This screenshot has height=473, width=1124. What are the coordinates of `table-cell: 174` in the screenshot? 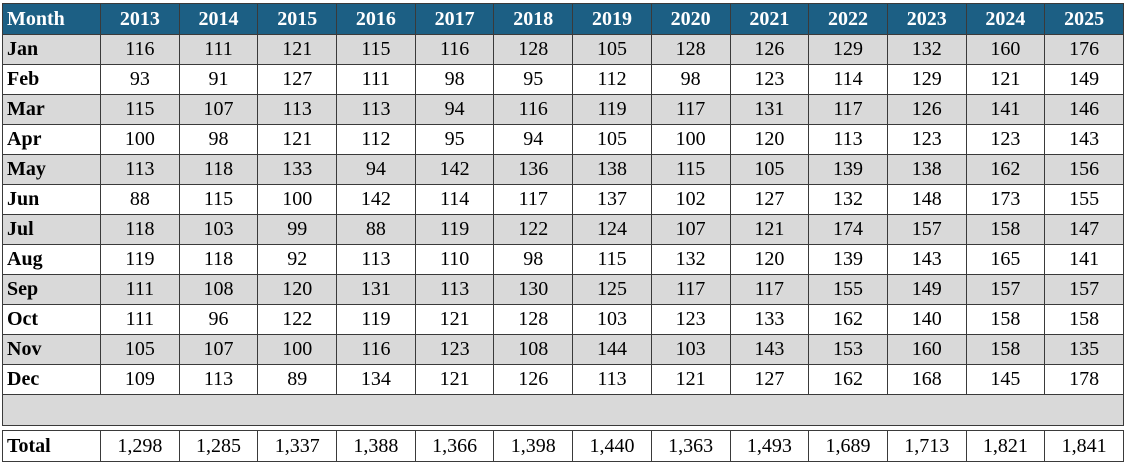 It's located at (848, 229).